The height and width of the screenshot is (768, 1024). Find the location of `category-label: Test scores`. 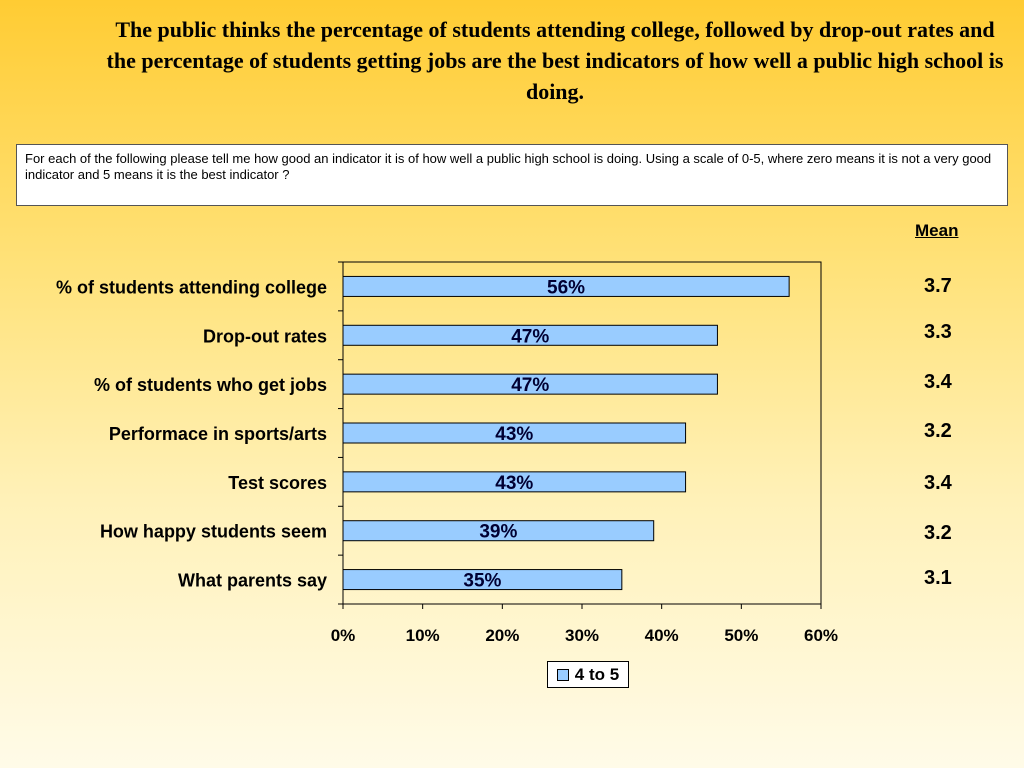

category-label: Test scores is located at coordinates (277, 483).